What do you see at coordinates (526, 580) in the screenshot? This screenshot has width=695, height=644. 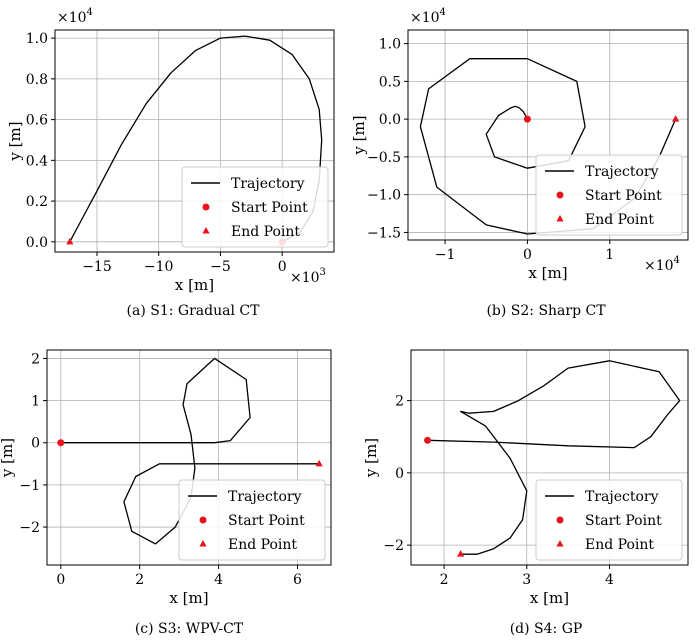 I see `x-tick-label: 3` at bounding box center [526, 580].